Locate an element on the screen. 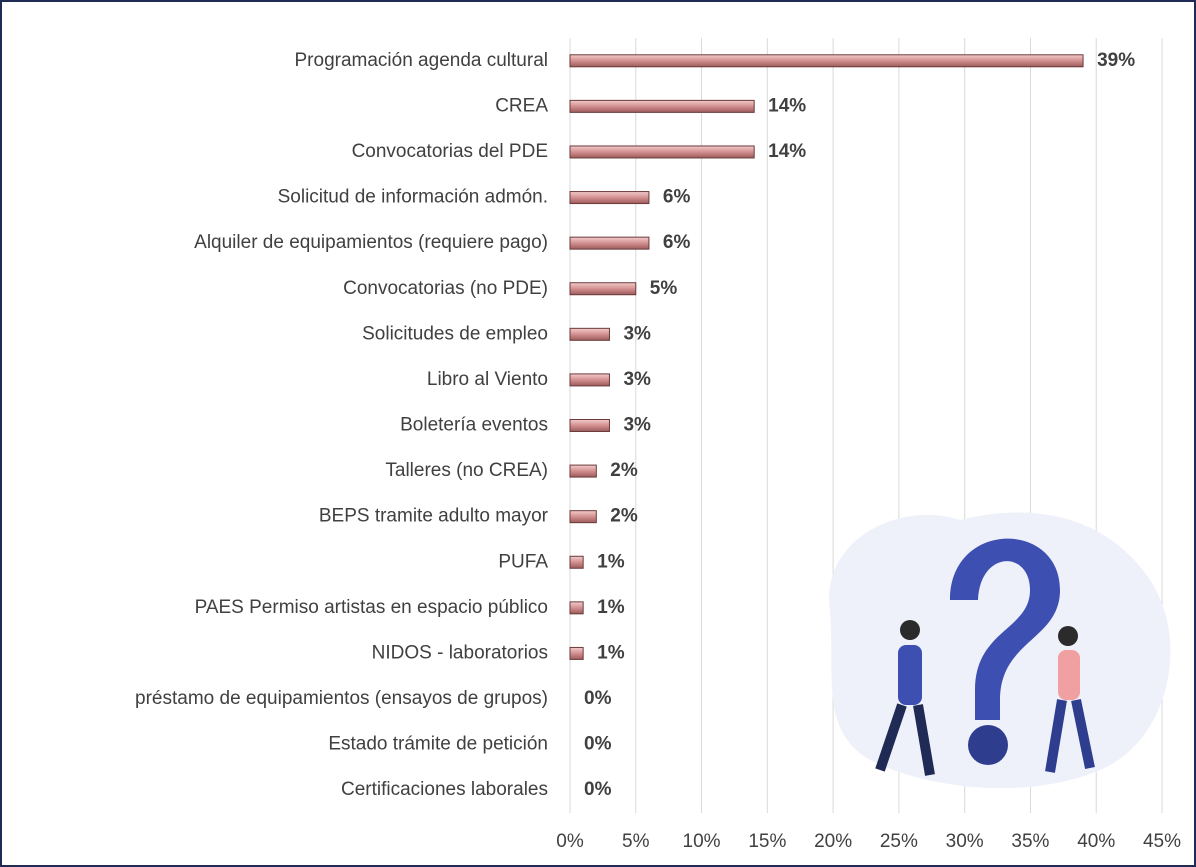 Image resolution: width=1196 pixels, height=867 pixels. x-tick-label: 10% is located at coordinates (702, 841).